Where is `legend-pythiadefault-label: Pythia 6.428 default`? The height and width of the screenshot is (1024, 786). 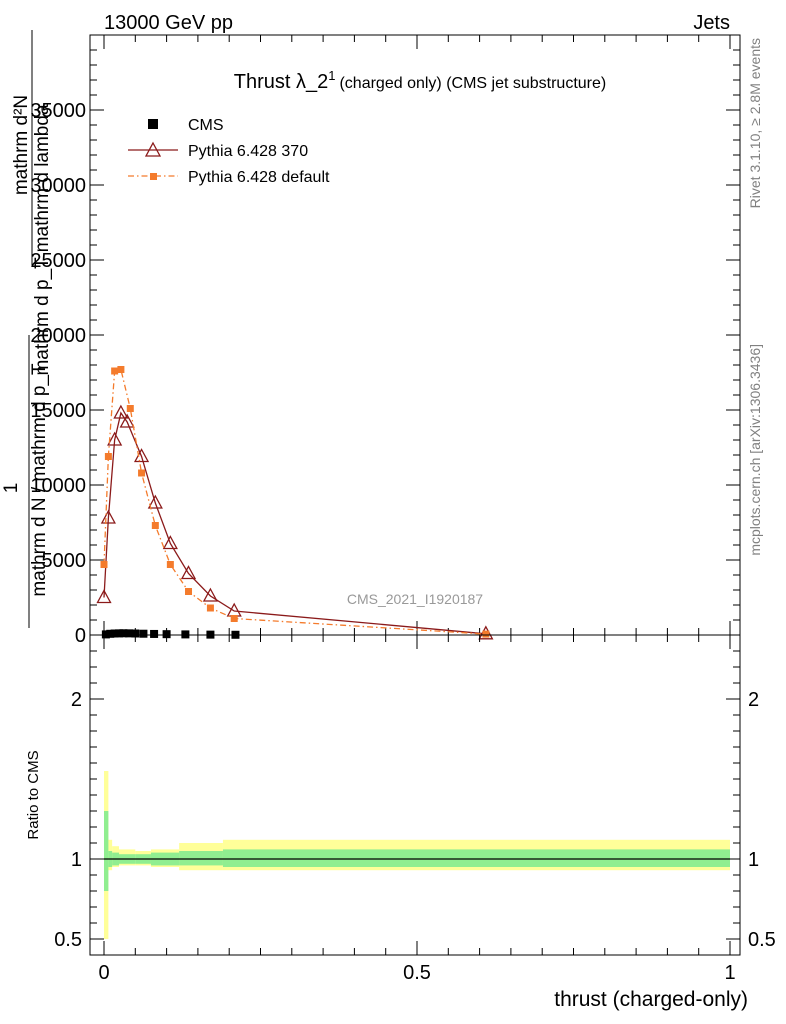 legend-pythiadefault-label: Pythia 6.428 default is located at coordinates (259, 177).